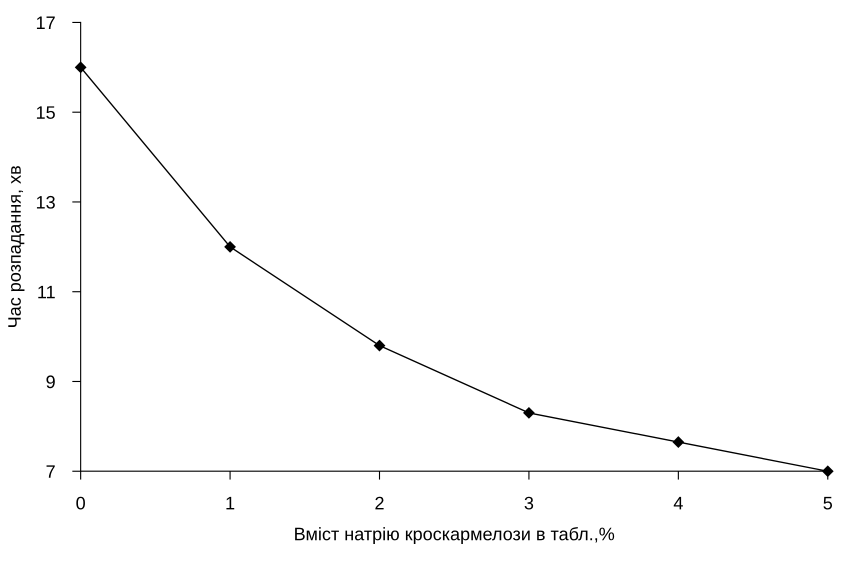 This screenshot has height=561, width=849. Describe the element at coordinates (529, 503) in the screenshot. I see `x-tick-label: 3` at that location.